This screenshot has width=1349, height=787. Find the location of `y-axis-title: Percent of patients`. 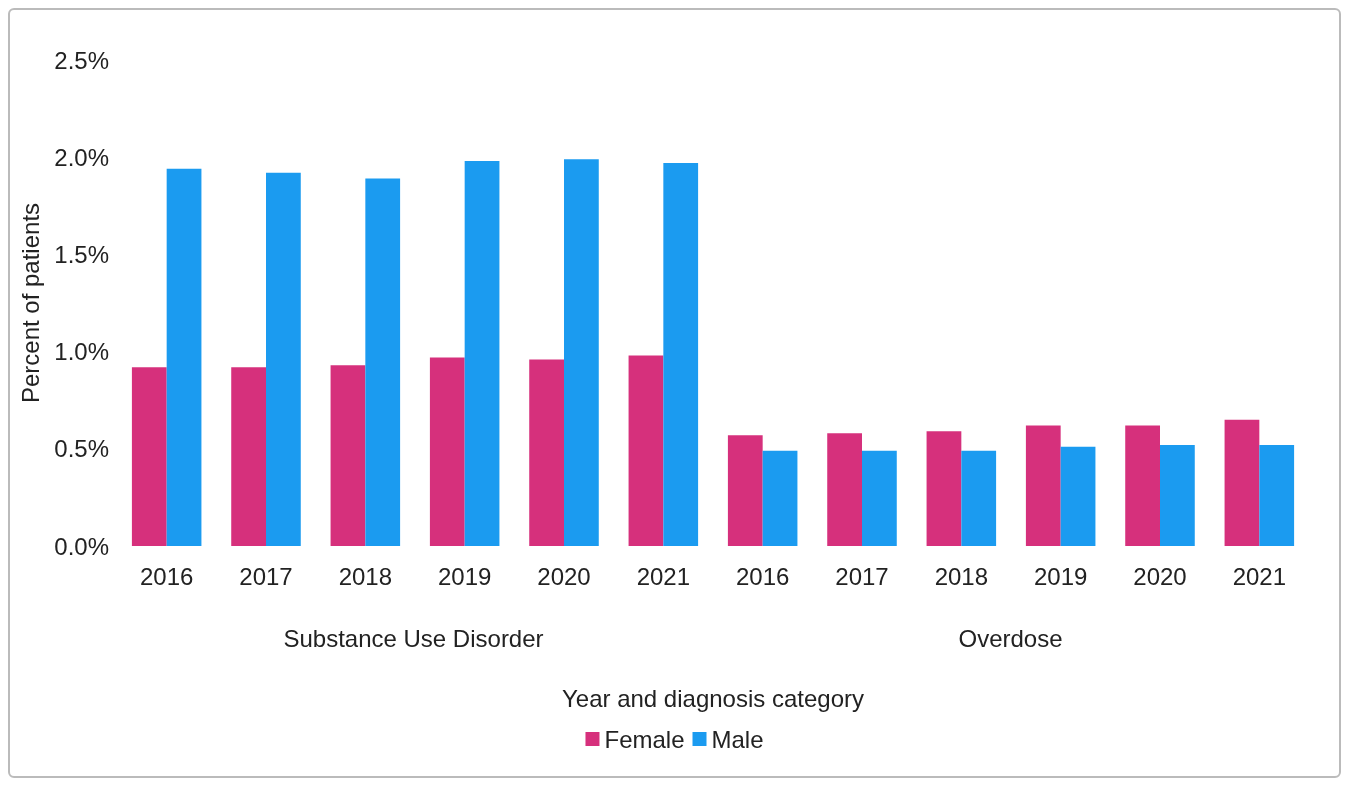

y-axis-title: Percent of patients is located at coordinates (30, 303).